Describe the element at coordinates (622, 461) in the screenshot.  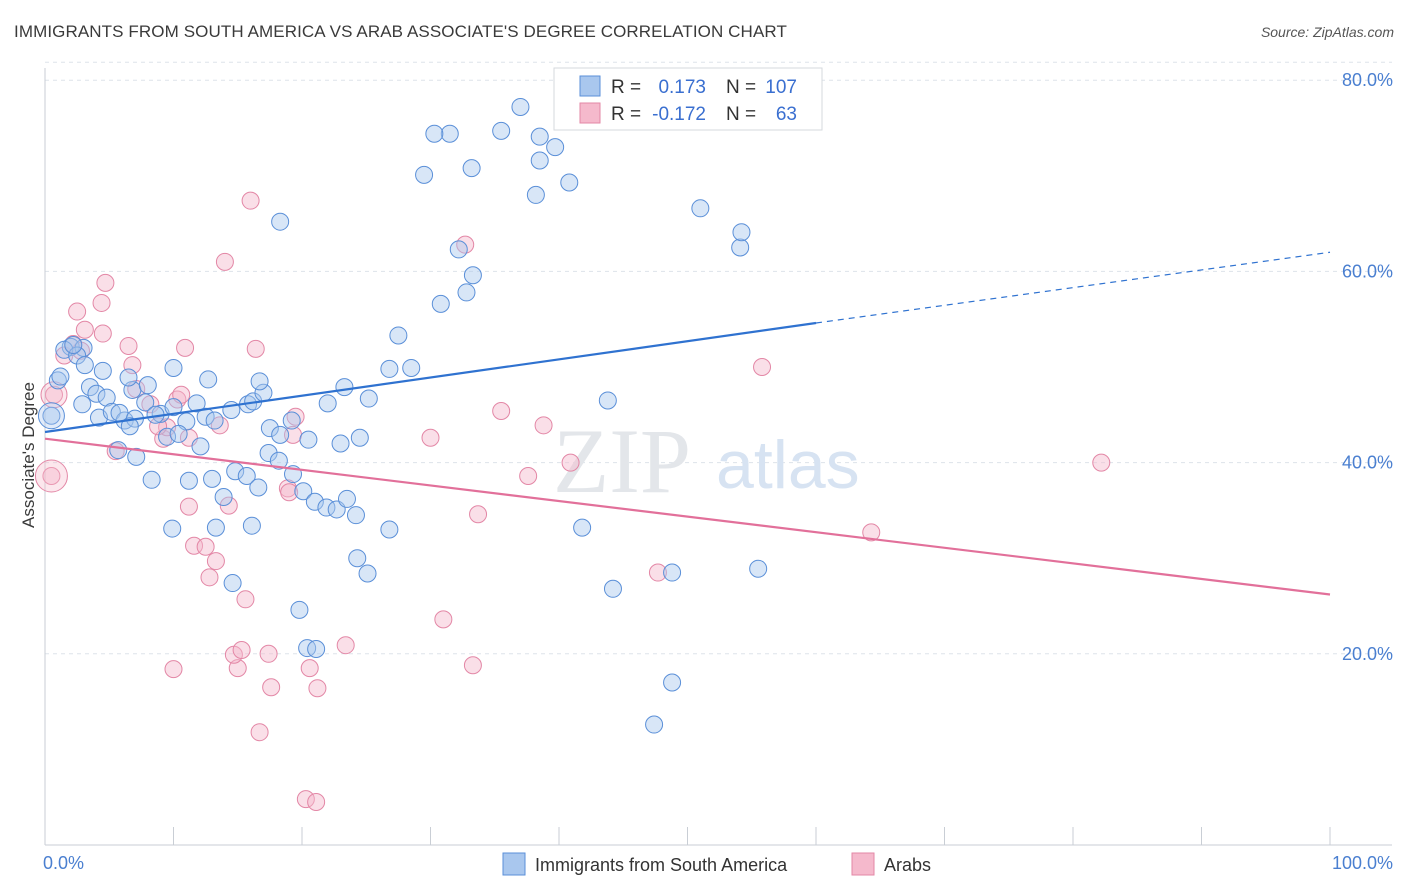
I see `watermark-zip: ZIP` at that location.